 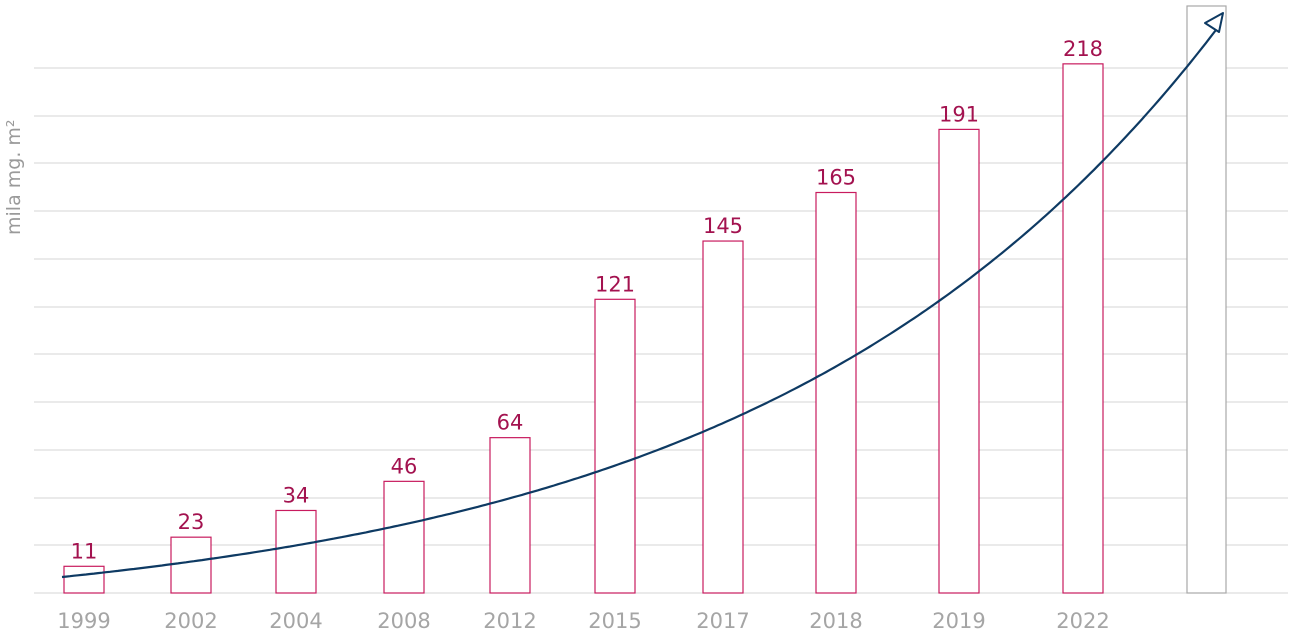 I want to click on bar-2008, so click(x=404, y=537).